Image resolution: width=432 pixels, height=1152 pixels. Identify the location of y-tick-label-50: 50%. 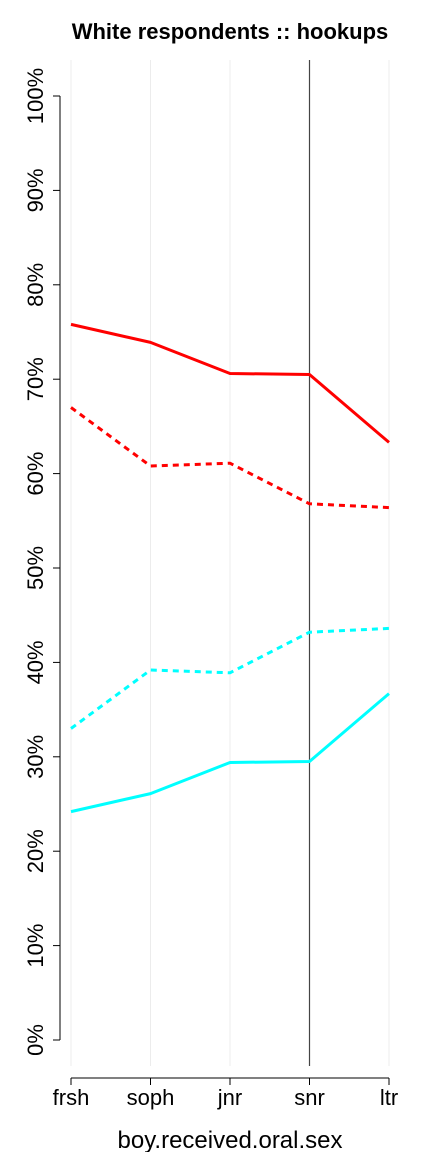
(35, 568).